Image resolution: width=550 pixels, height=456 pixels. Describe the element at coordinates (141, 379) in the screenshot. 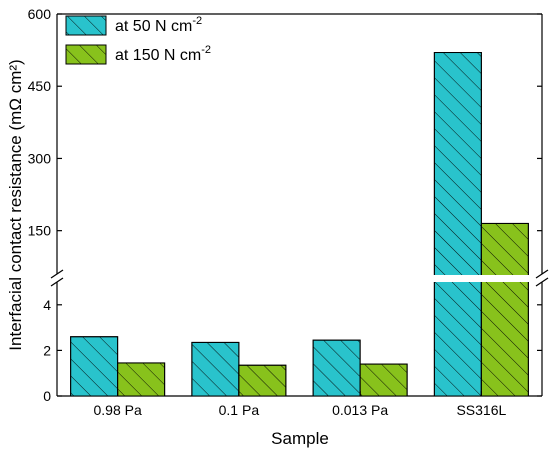

I see `bar-hatch-s1-0-98-pa` at that location.